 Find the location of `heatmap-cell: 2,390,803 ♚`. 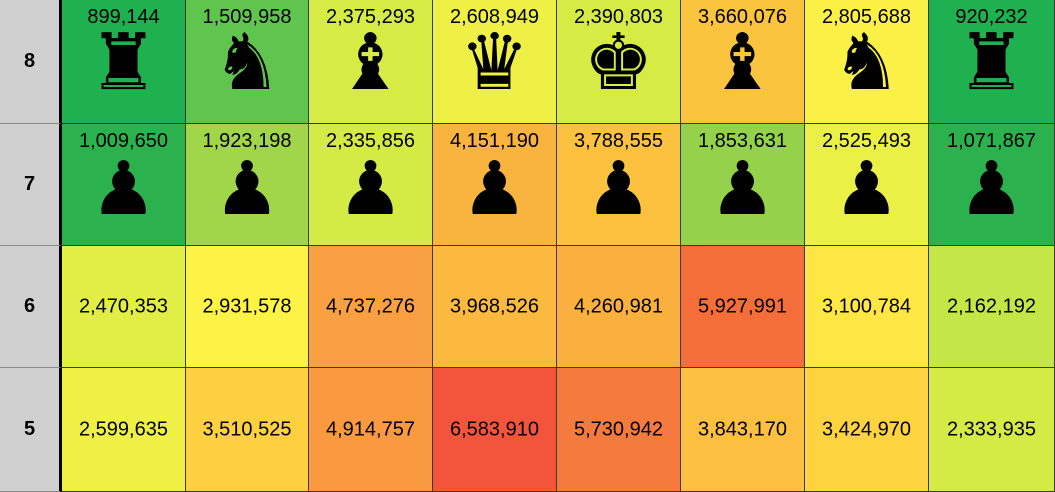

heatmap-cell: 2,390,803 ♚ is located at coordinates (619, 62).